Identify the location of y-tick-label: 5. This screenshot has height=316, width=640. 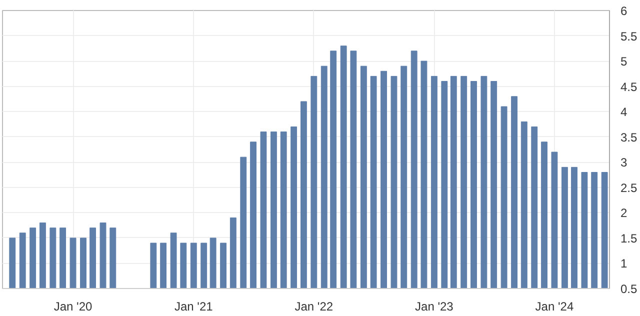
(624, 61).